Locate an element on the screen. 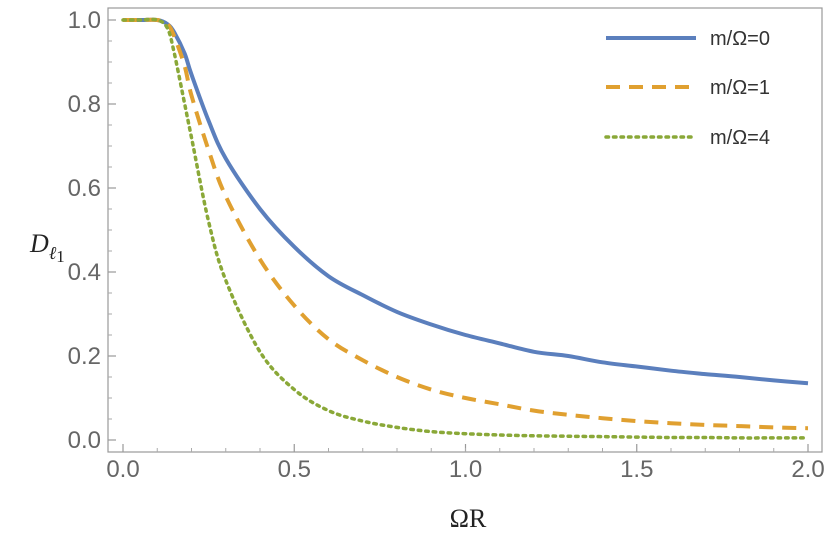  legend: m/Ω=0 m/Ω=1 m/Ω=4 is located at coordinates (687, 88).